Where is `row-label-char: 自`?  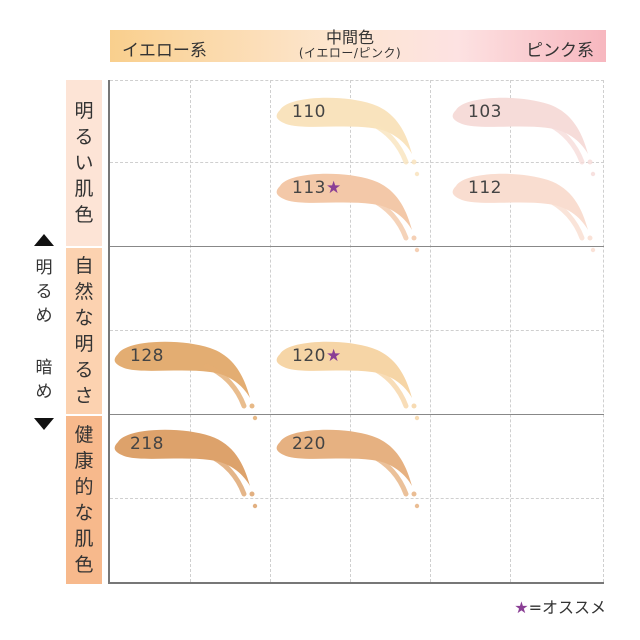
row-label-char: 自 is located at coordinates (84, 266).